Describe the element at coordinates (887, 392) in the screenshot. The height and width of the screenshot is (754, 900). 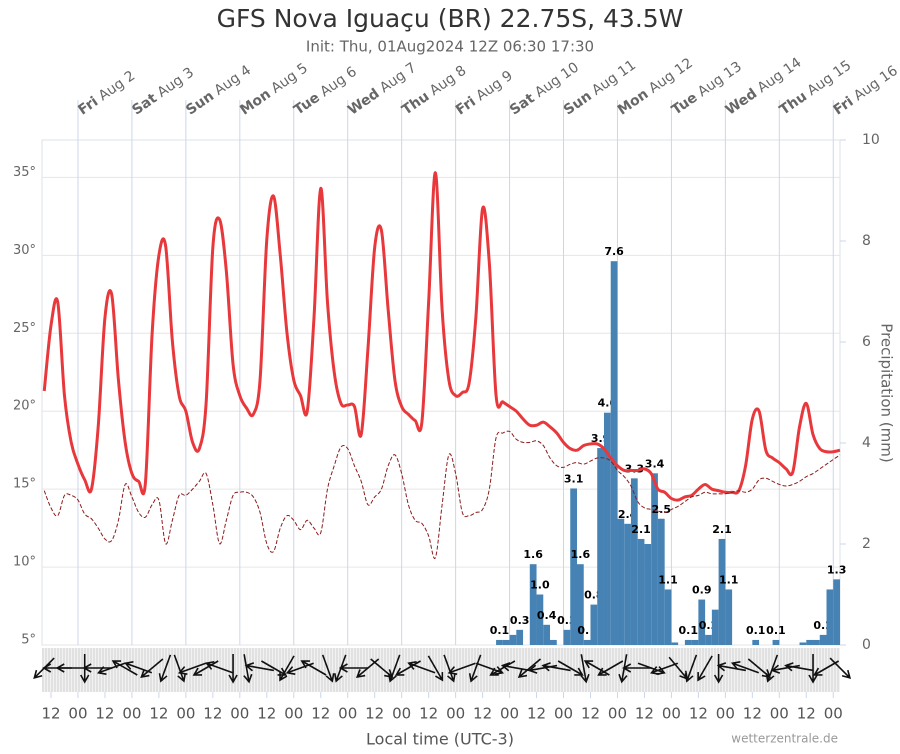
I see `y2-axis-label: Precipitation (mm)` at that location.